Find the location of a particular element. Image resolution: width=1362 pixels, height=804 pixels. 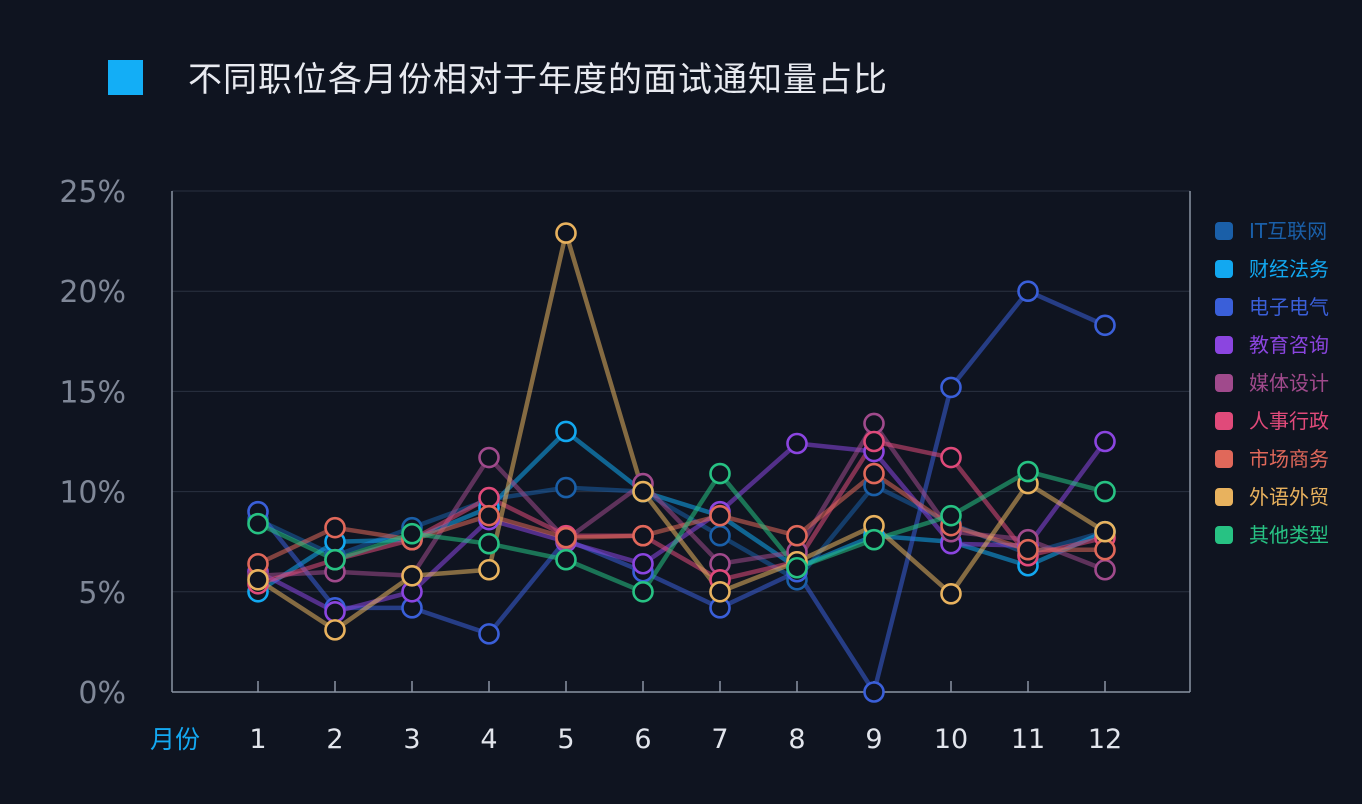

title-marker is located at coordinates (125, 77).